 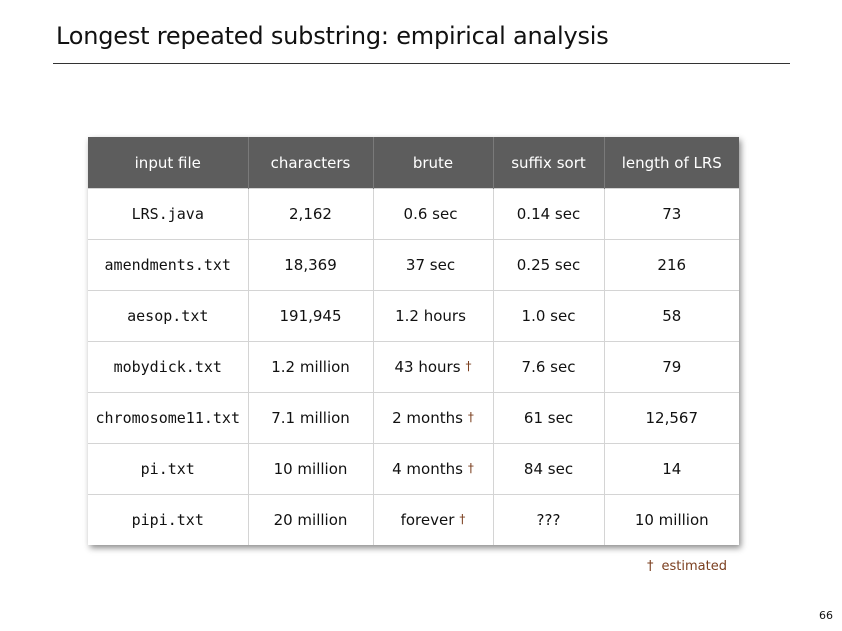 What do you see at coordinates (671, 163) in the screenshot?
I see `header-length-of-lrs: length of LRS` at bounding box center [671, 163].